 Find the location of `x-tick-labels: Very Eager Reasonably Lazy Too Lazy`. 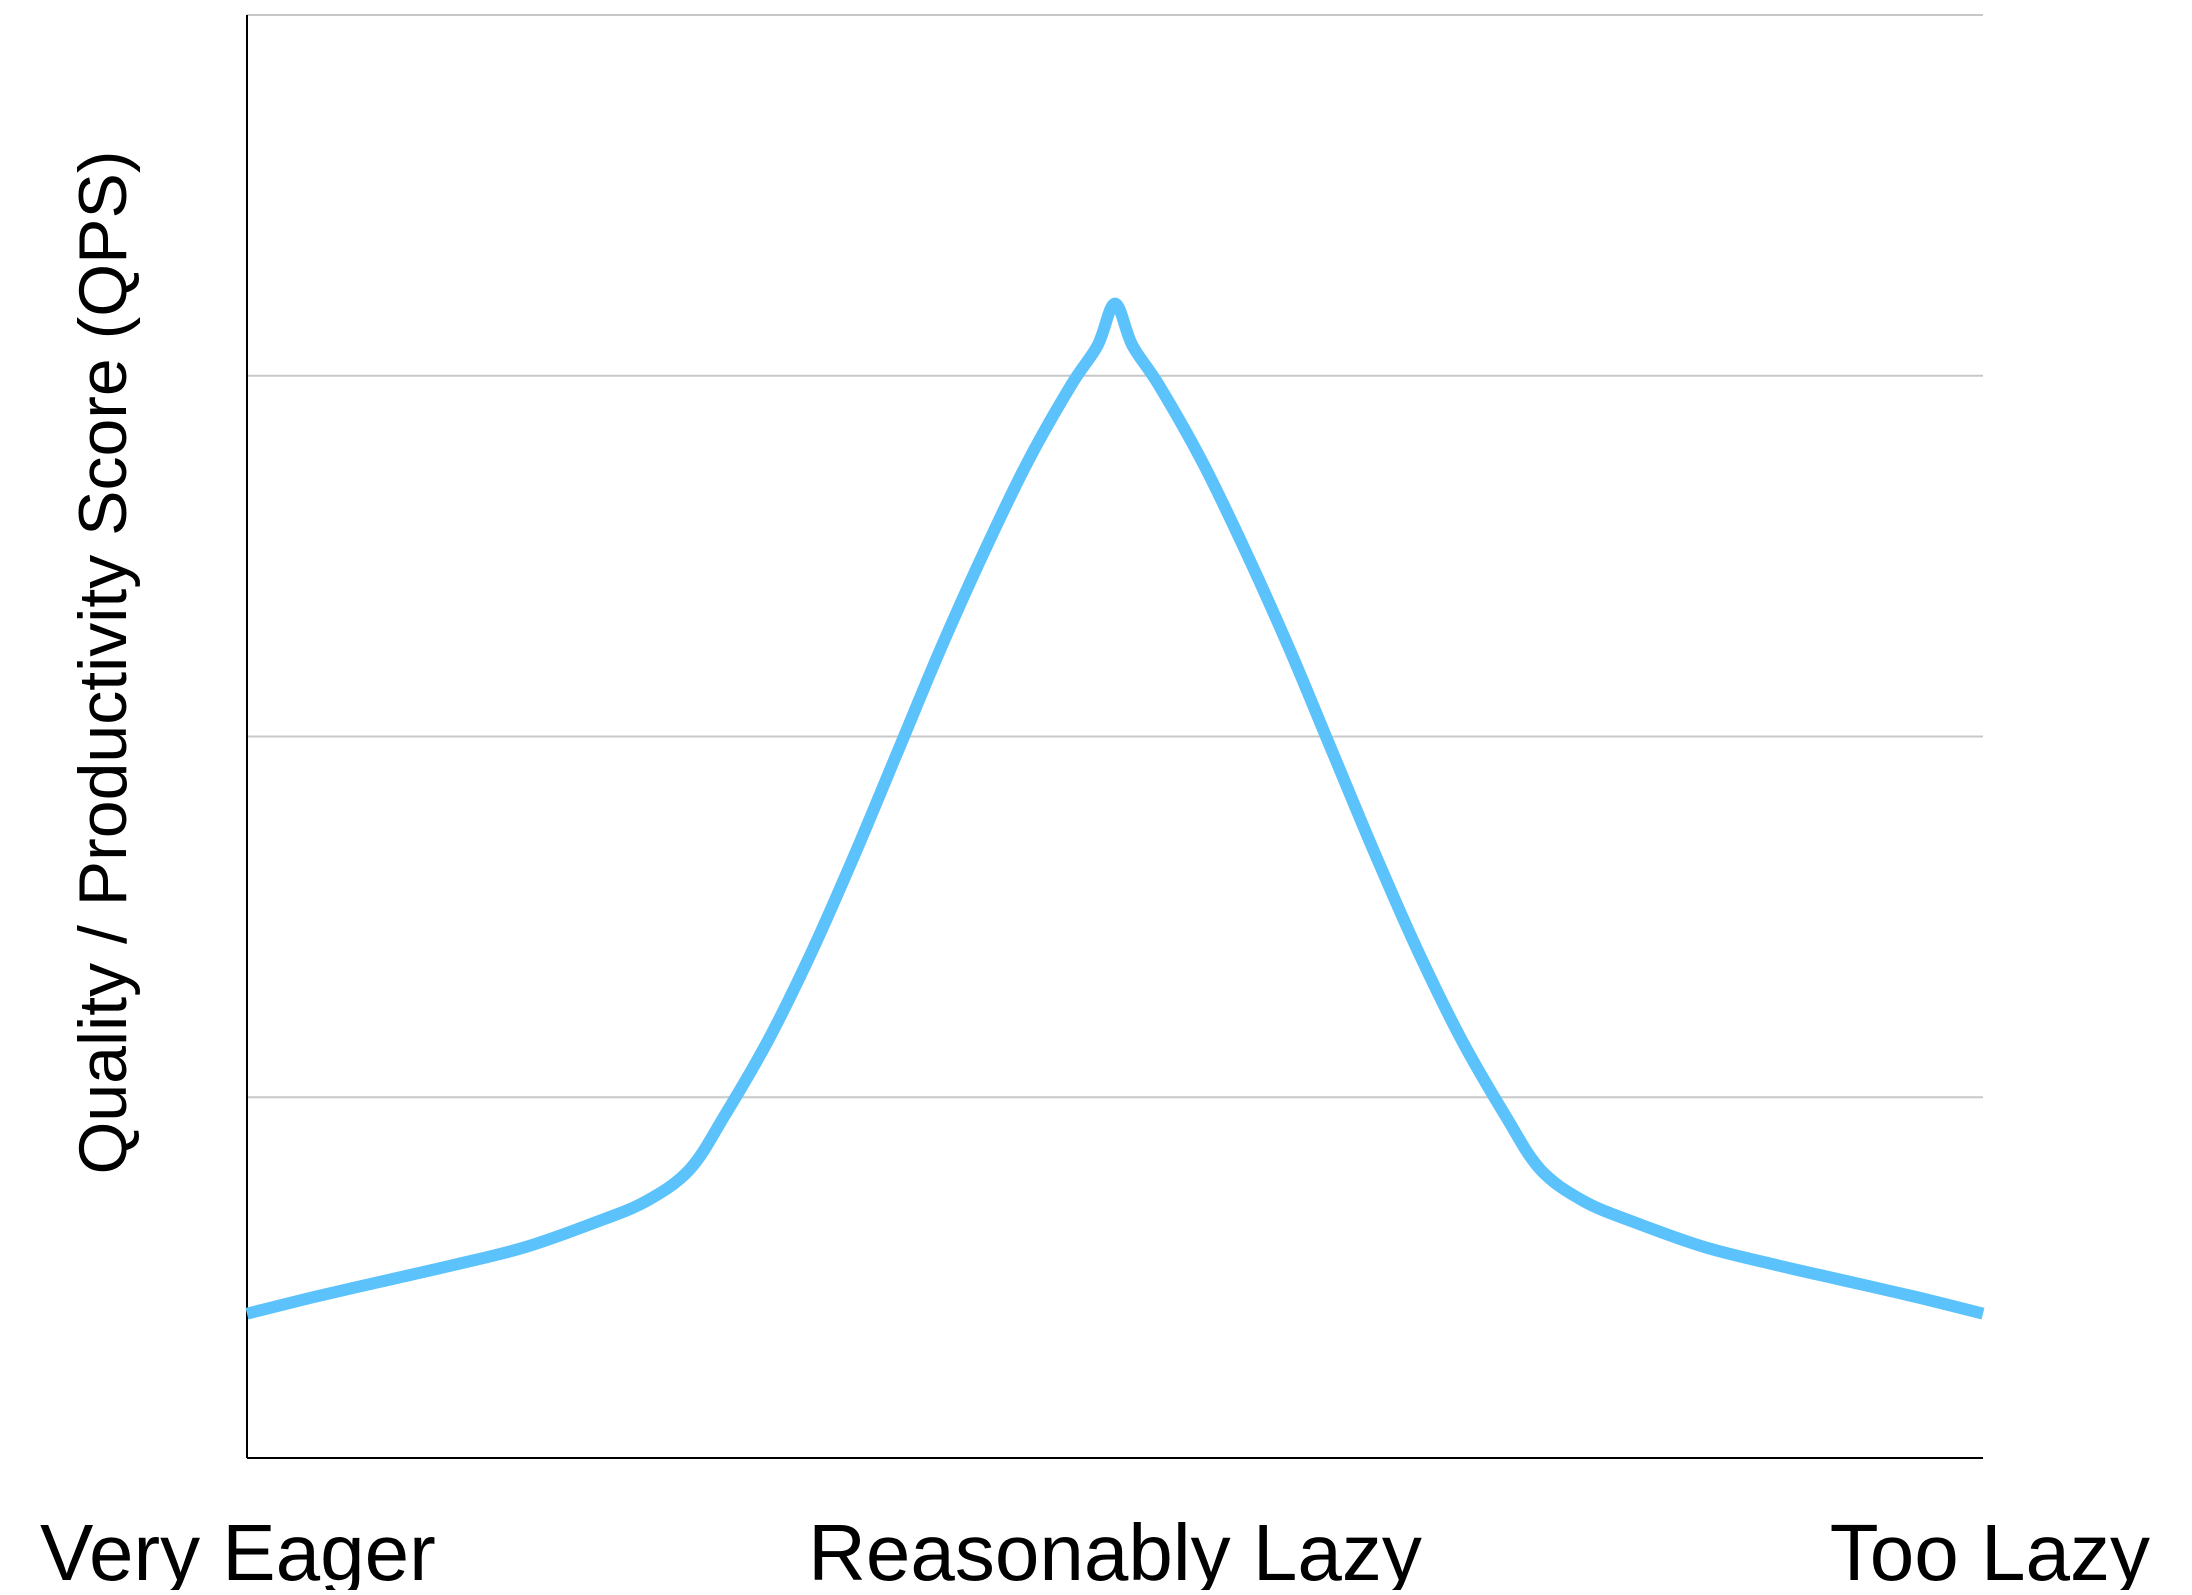

x-tick-labels: Very Eager Reasonably Lazy Too Lazy is located at coordinates (1095, 1551).